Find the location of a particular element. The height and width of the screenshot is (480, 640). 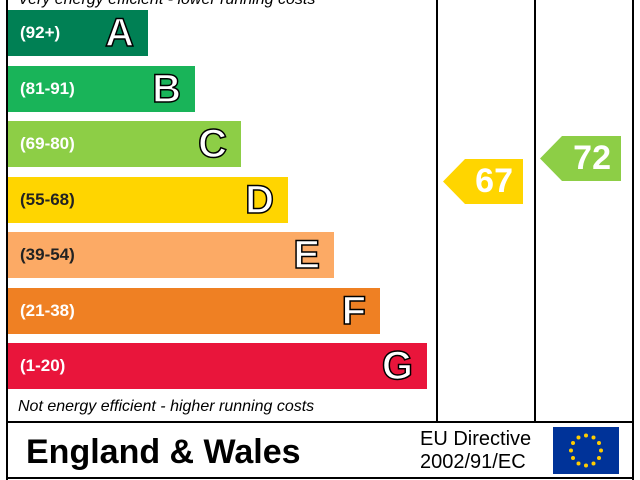

band-d: (55-68) D is located at coordinates (148, 200).